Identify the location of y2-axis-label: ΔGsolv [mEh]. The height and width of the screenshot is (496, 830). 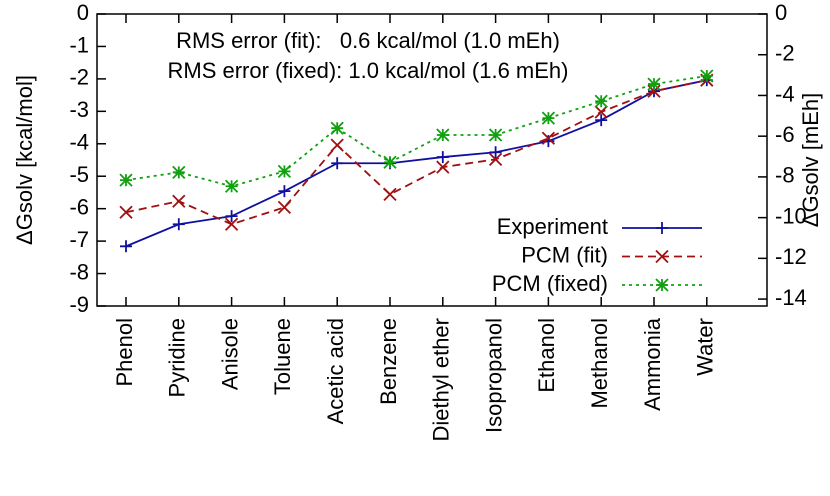
(810, 160).